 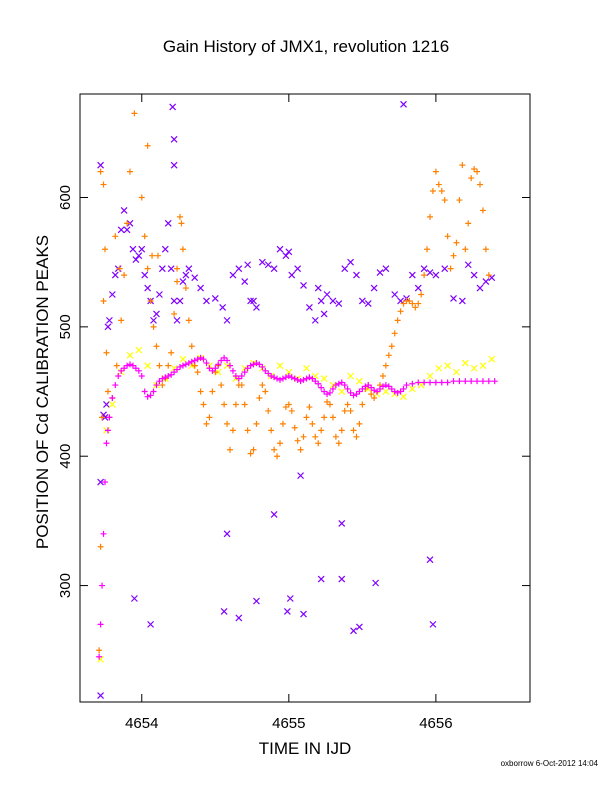 I want to click on y-tick-label: 600, so click(x=65, y=197).